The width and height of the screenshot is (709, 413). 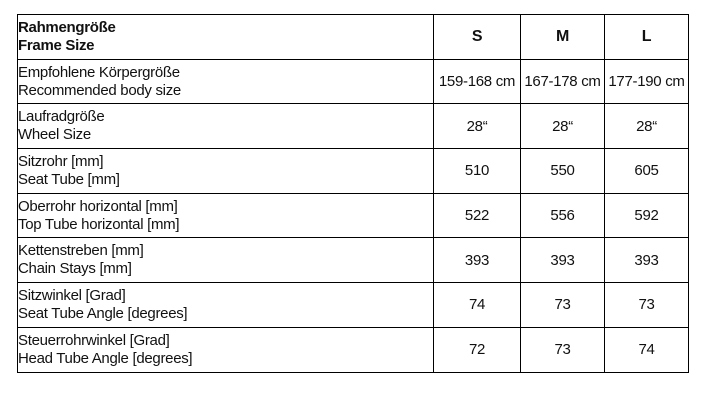 I want to click on column-header-l: L, so click(x=646, y=37).